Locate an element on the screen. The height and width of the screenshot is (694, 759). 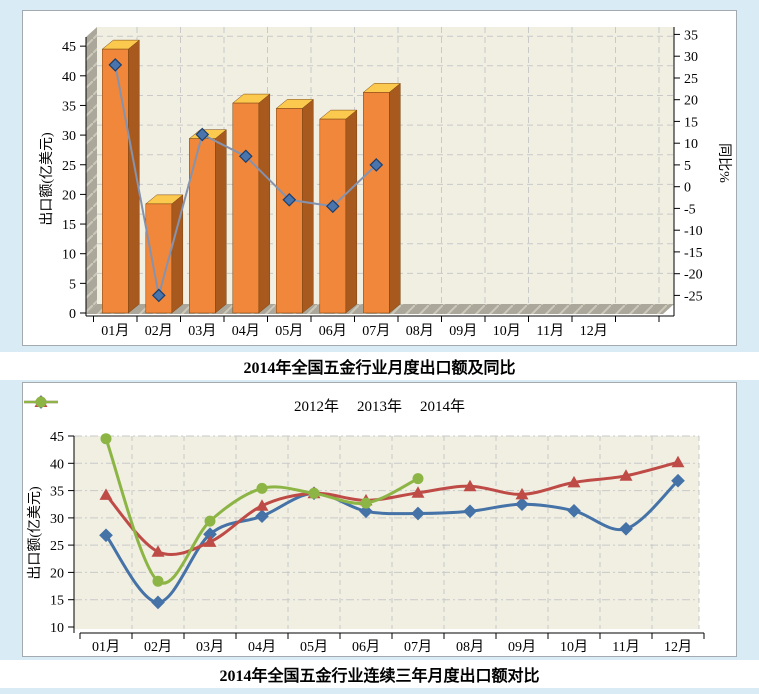
x-axis: 01月 02月 03月 04月 05月 06月 07月 08月 09月 10月 11月 12月 is located at coordinates (380, 327).